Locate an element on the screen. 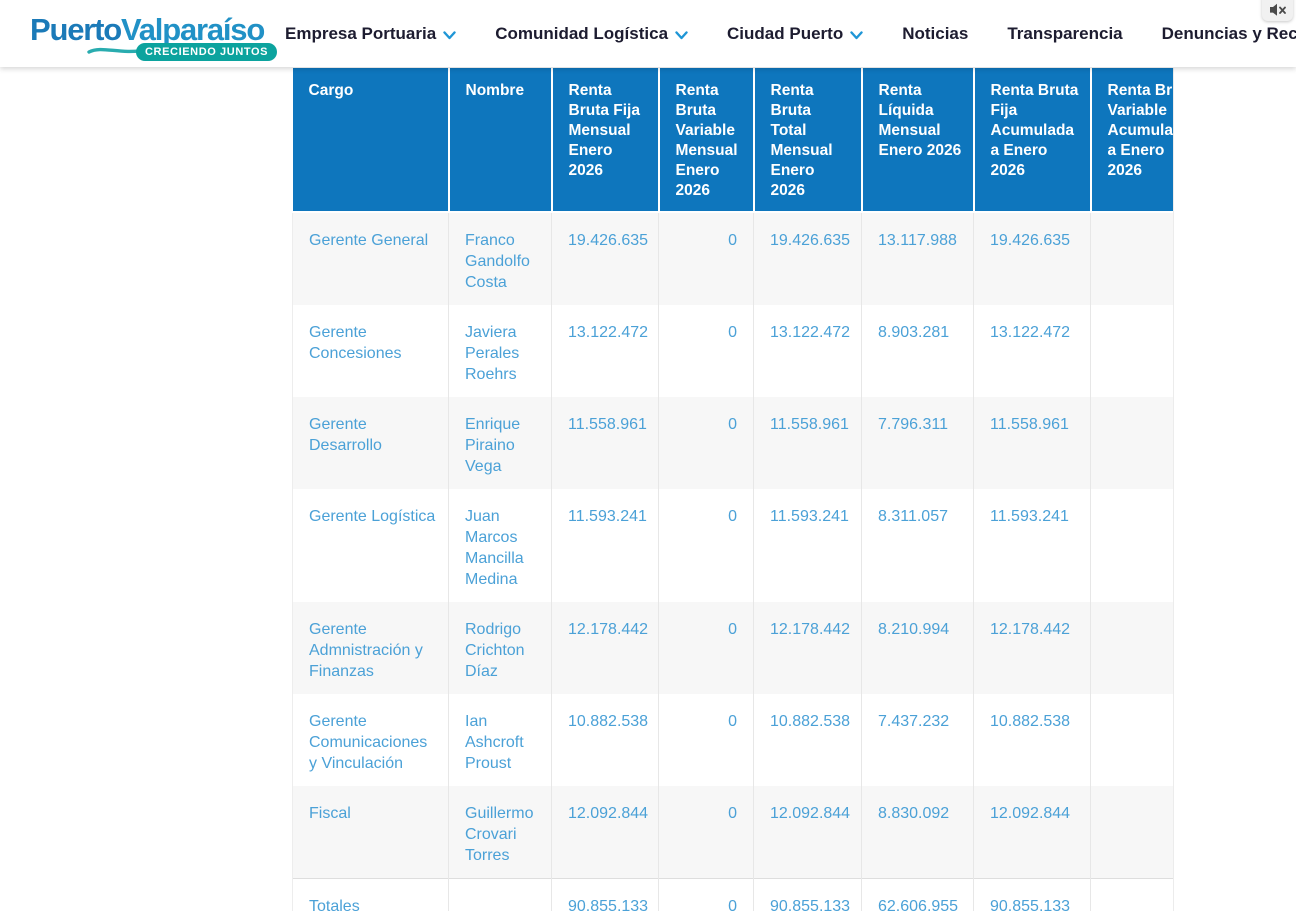 The height and width of the screenshot is (911, 1296). cargo-cell: Totales is located at coordinates (370, 894).